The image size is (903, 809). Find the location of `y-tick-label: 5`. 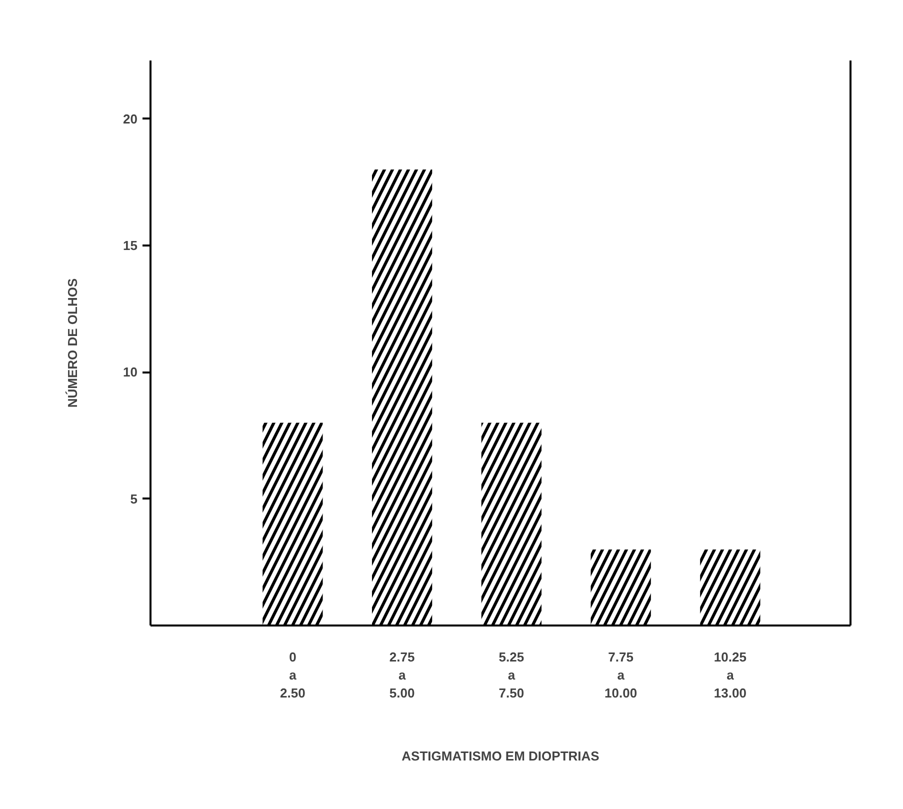

y-tick-label: 5 is located at coordinates (134, 498).